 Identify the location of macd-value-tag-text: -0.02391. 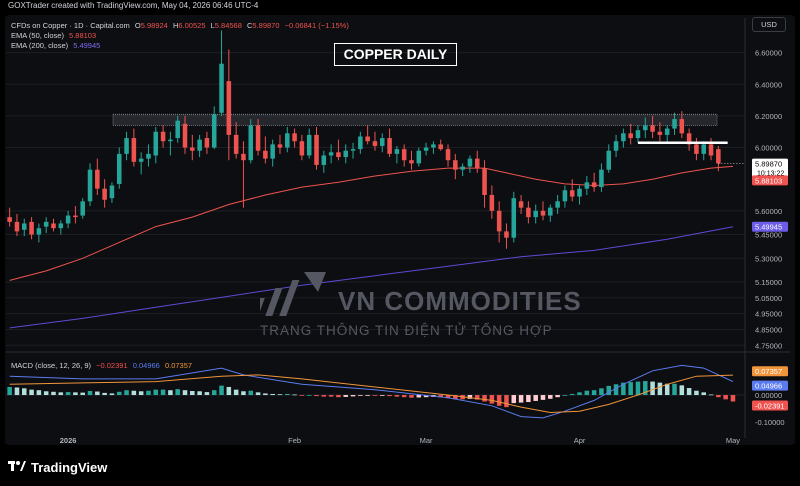
(770, 405).